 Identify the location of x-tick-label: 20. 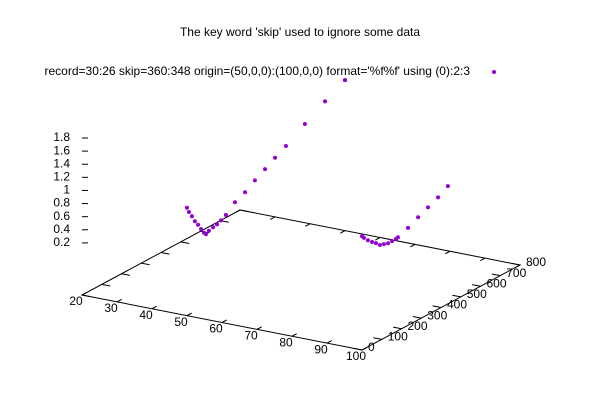
(76, 301).